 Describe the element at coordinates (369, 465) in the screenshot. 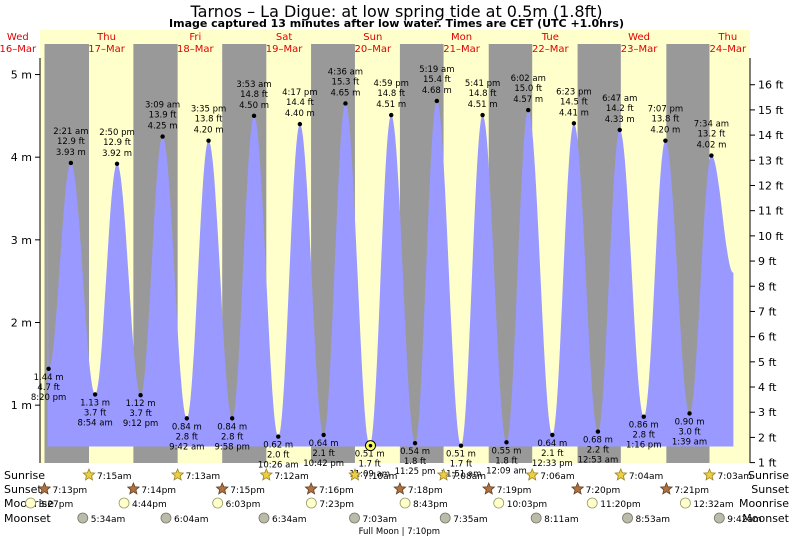

I see `low-tide-feet: 1.7 ft` at that location.